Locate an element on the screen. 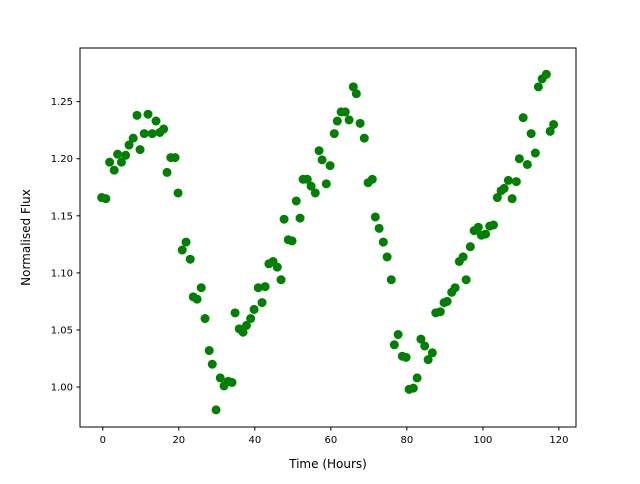  x-axis-label: Time (Hours) is located at coordinates (327, 464).